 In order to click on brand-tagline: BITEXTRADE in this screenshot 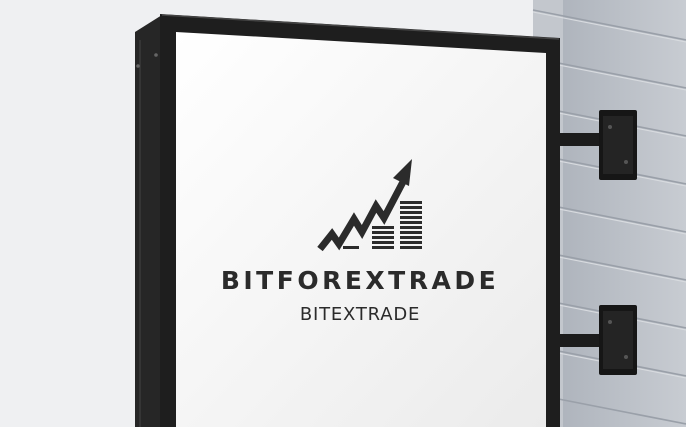, I will do `click(360, 314)`.